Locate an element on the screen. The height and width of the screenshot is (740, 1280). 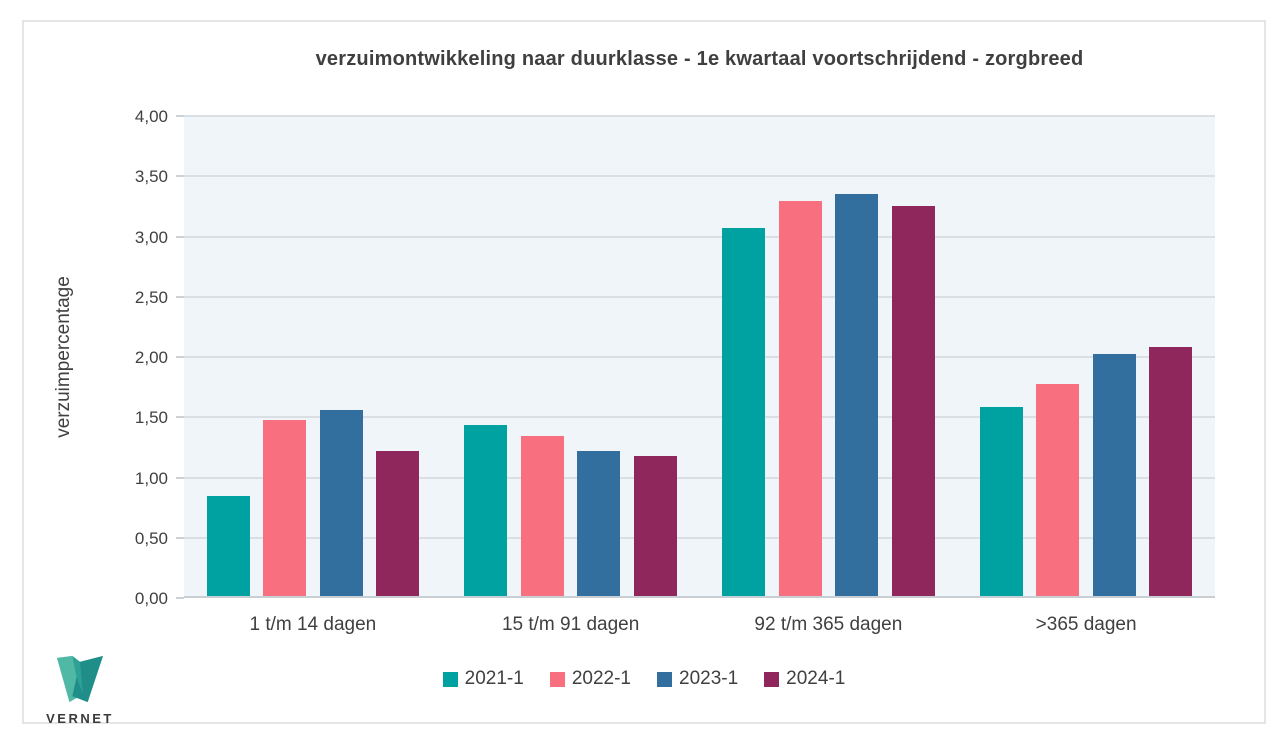
legend-item-2021-1: 2021-1 is located at coordinates (483, 679).